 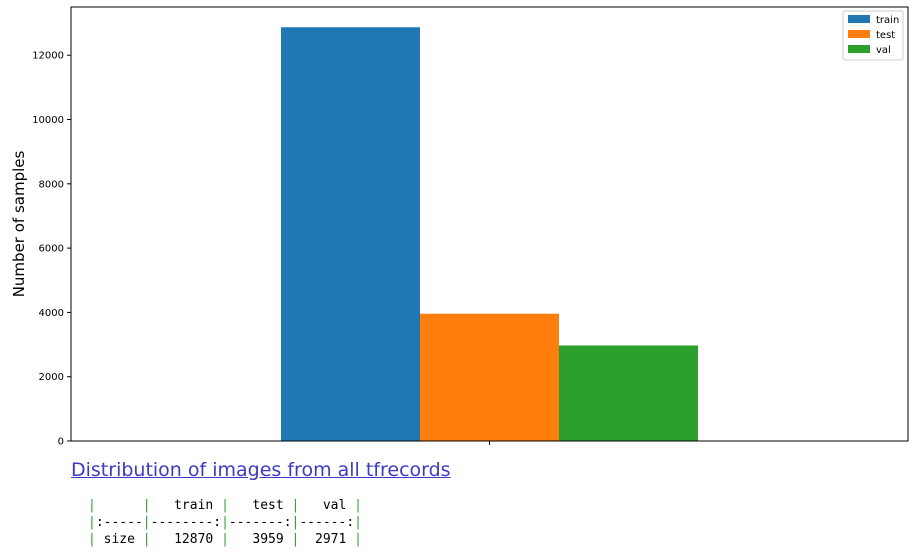 I want to click on y-axis: 0 2000 4000 6000 8000 10000 12000, so click(x=51, y=249).